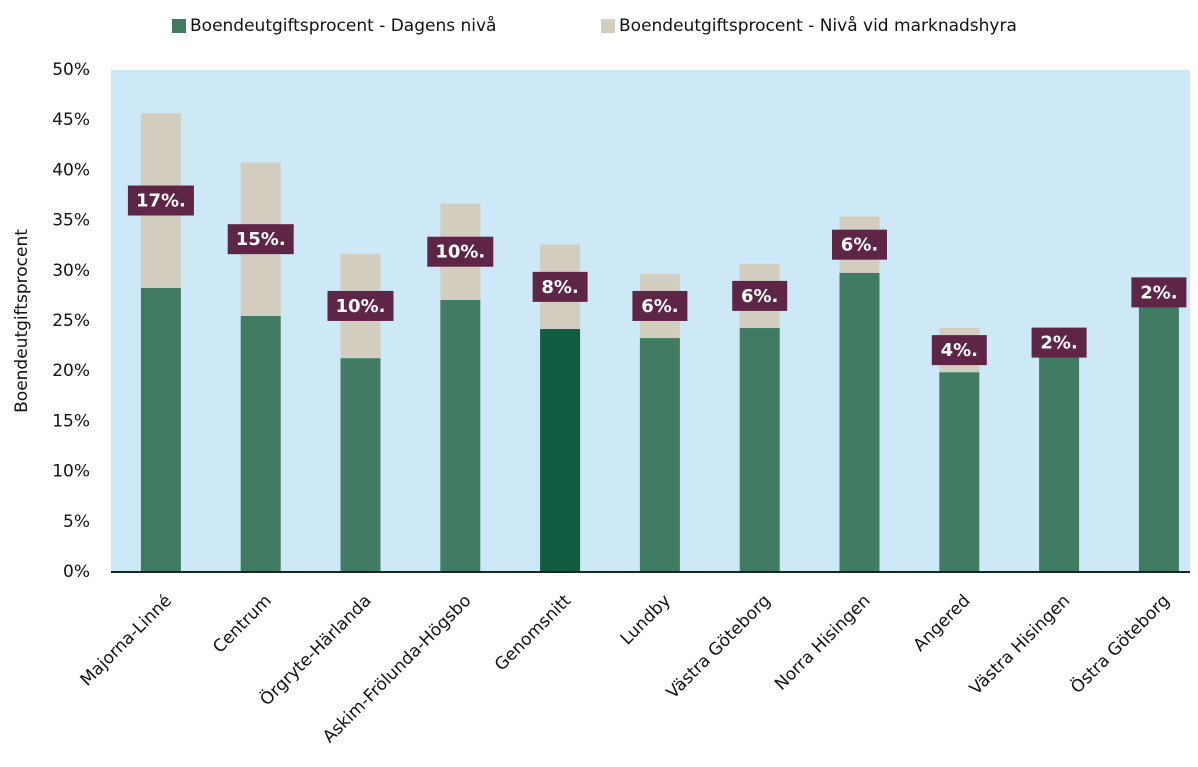  What do you see at coordinates (71, 170) in the screenshot?
I see `y-tick-label: 40%` at bounding box center [71, 170].